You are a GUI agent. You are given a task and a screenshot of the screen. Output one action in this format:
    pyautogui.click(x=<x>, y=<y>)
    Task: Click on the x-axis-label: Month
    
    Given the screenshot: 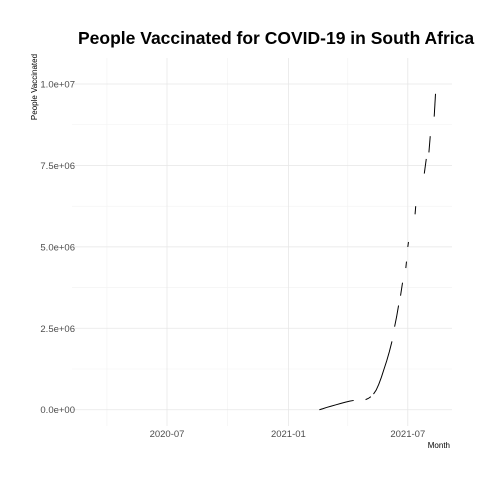 What is the action you would take?
    pyautogui.click(x=439, y=445)
    